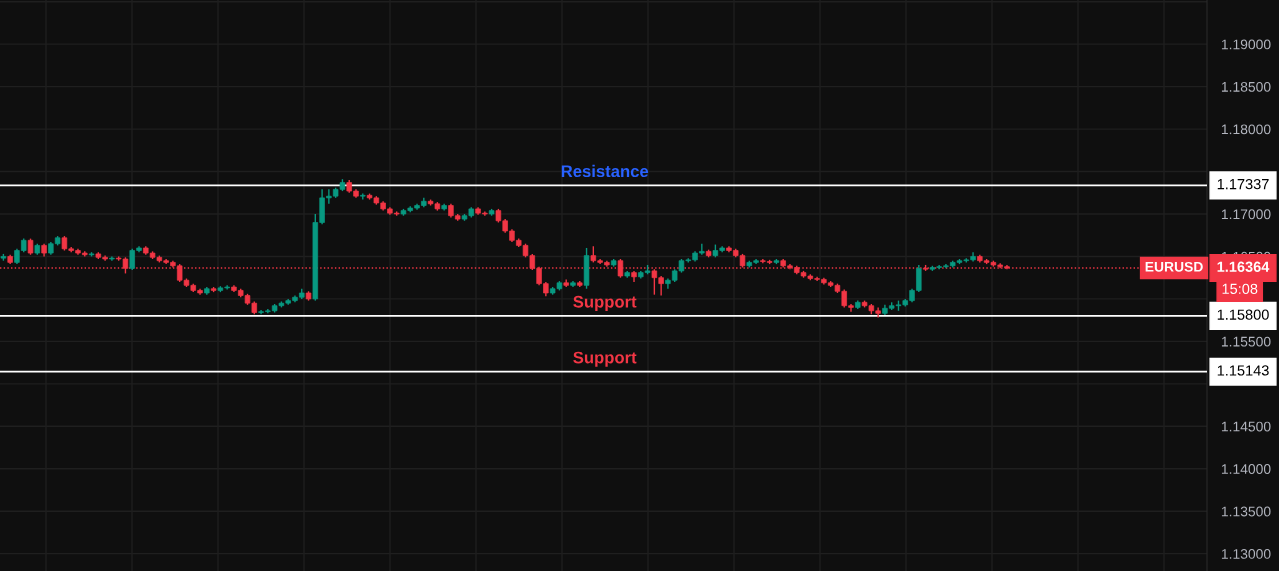 The width and height of the screenshot is (1279, 571). I want to click on y-tick-label: 1.17000, so click(1246, 214).